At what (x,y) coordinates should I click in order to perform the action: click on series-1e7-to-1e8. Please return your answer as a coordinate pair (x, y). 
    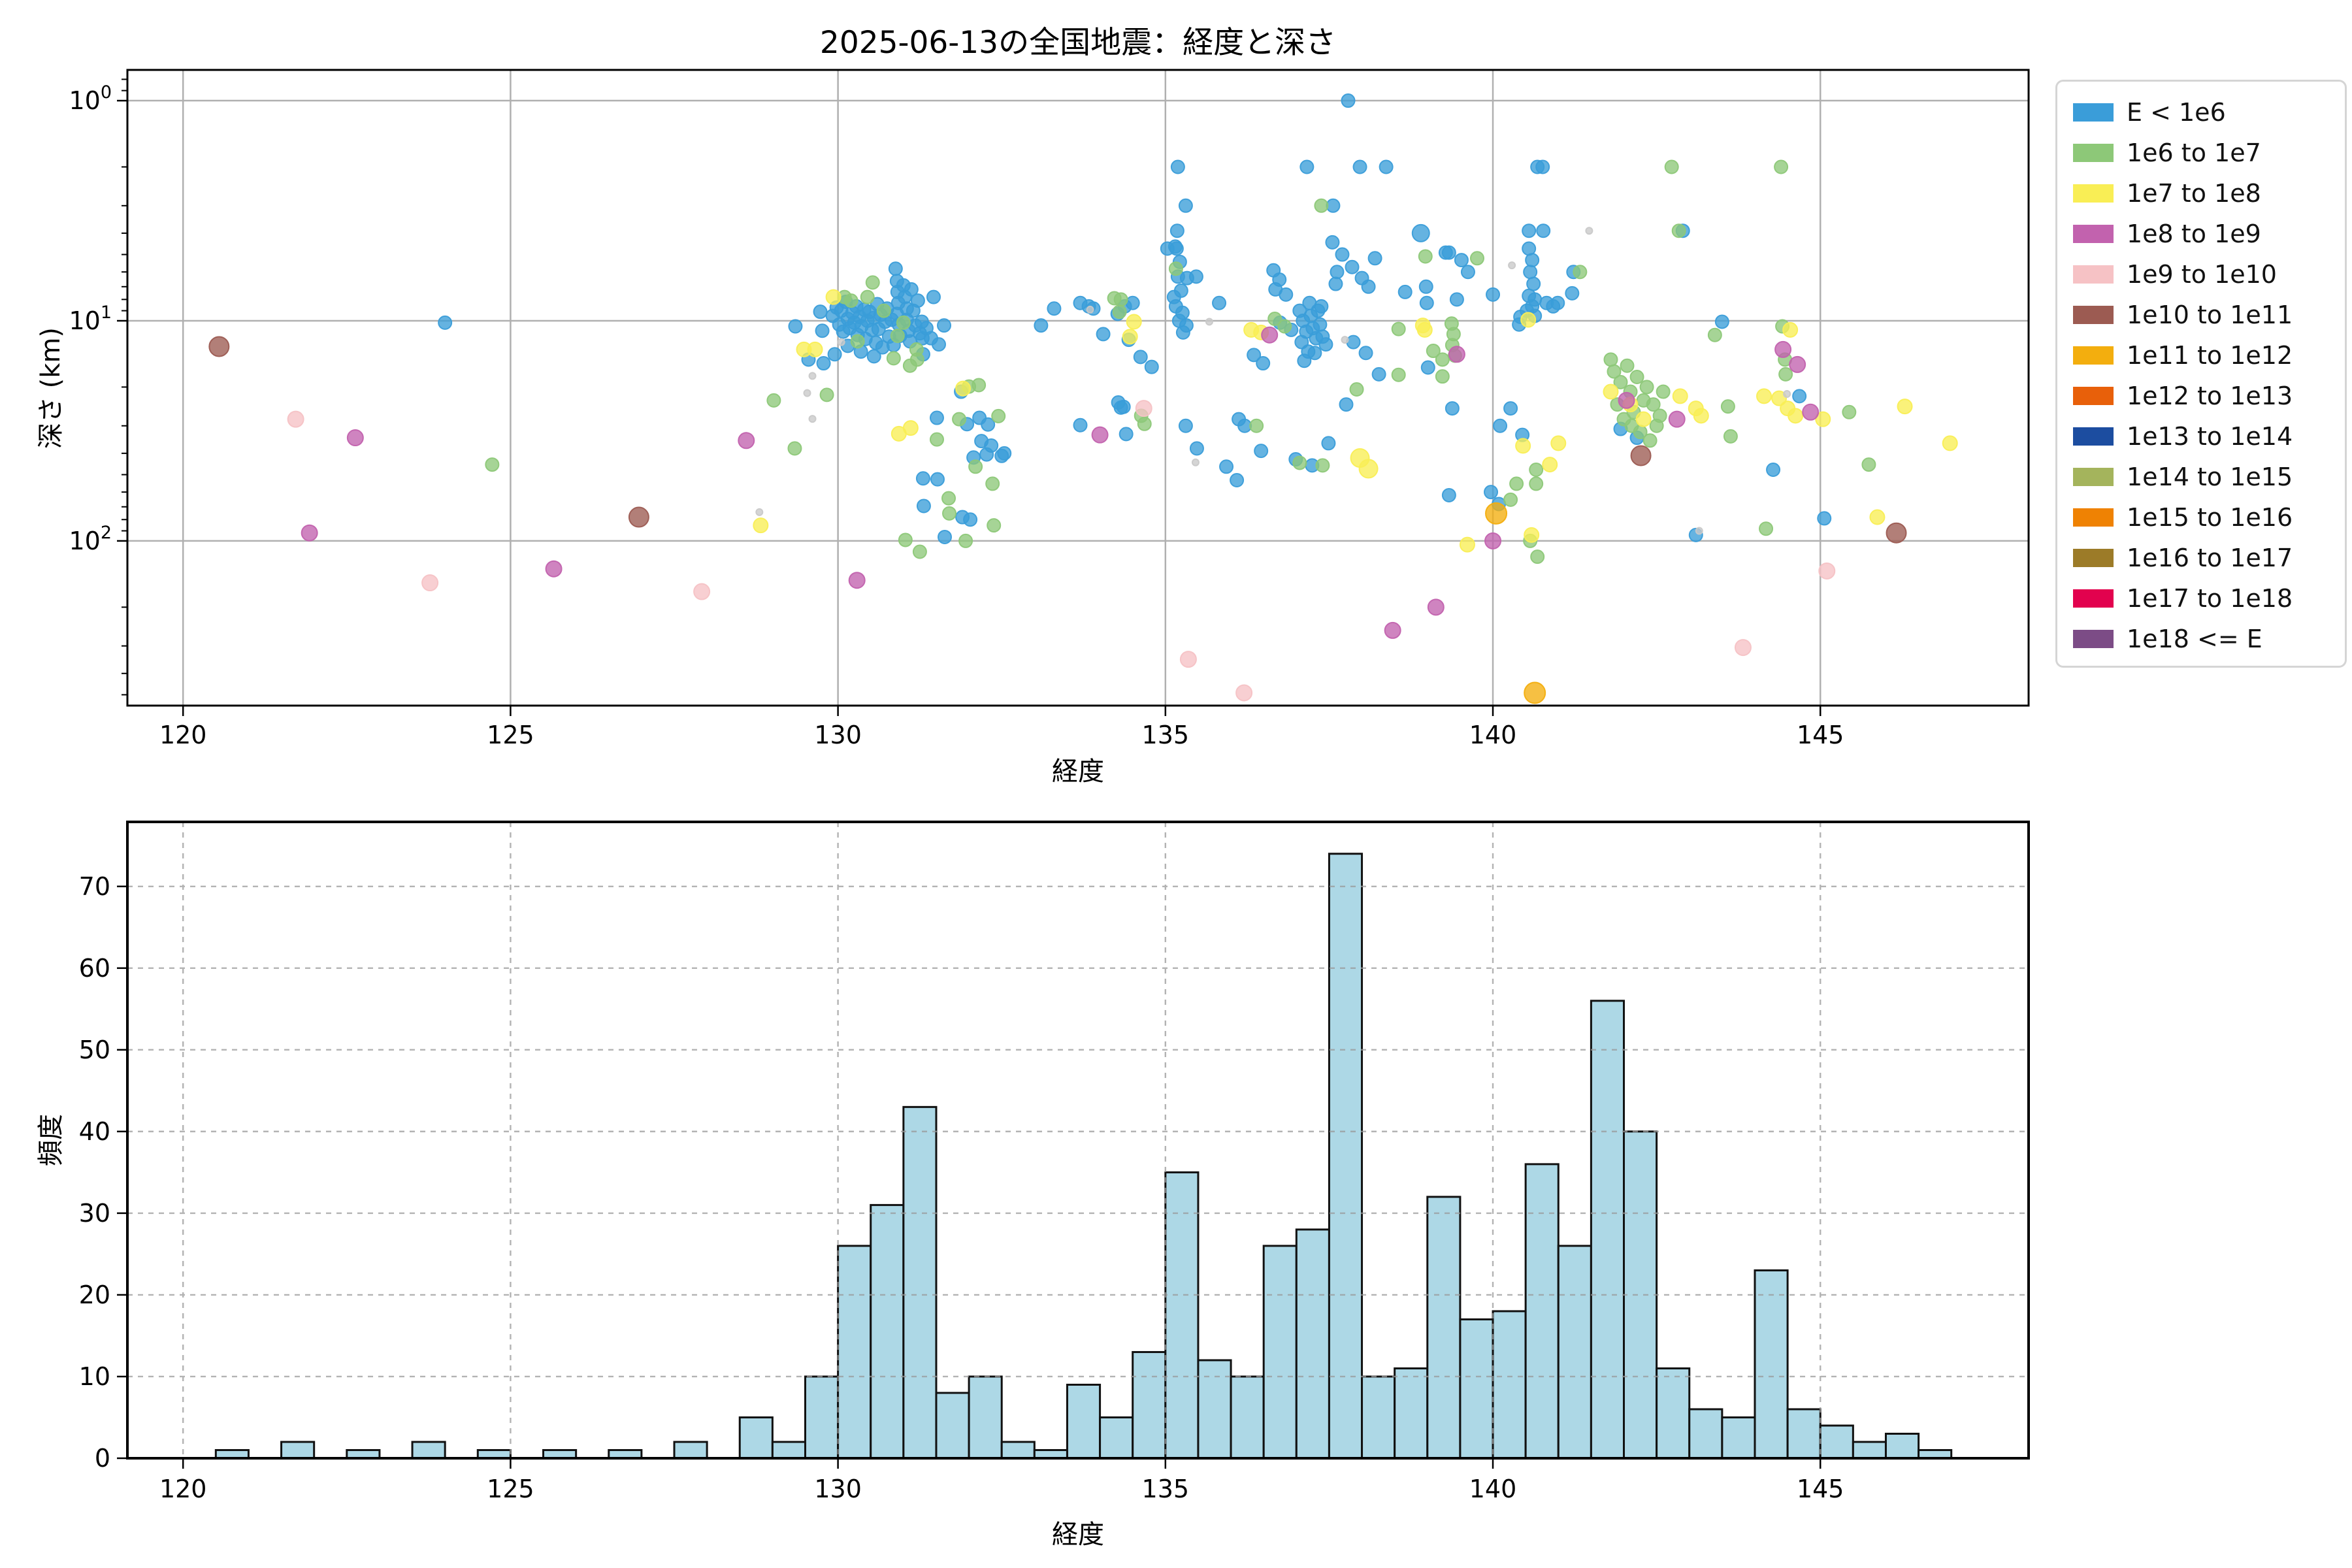
    Looking at the image, I should click on (1355, 421).